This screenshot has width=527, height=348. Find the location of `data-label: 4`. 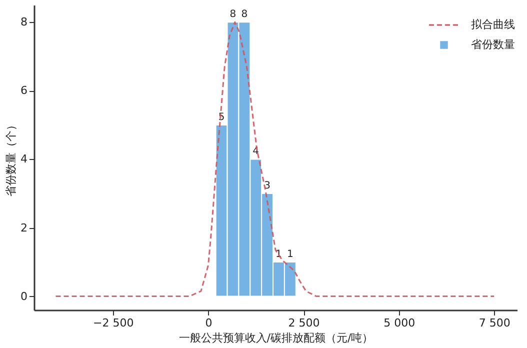

data-label: 4 is located at coordinates (256, 152).